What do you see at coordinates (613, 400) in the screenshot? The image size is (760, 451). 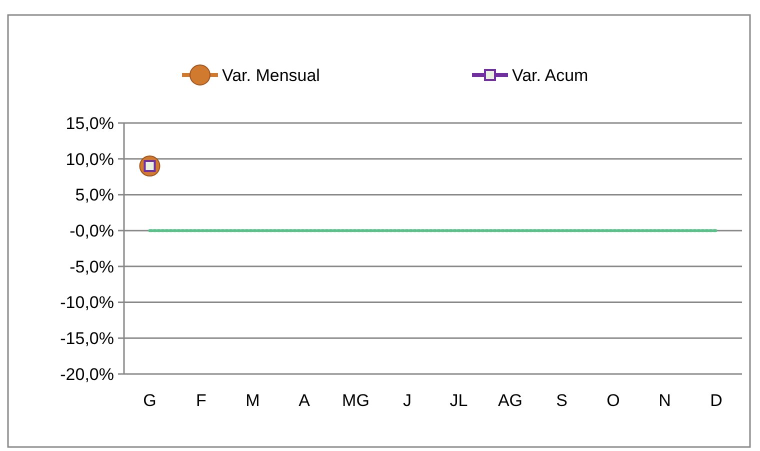 I see `x-tick-label: O` at bounding box center [613, 400].